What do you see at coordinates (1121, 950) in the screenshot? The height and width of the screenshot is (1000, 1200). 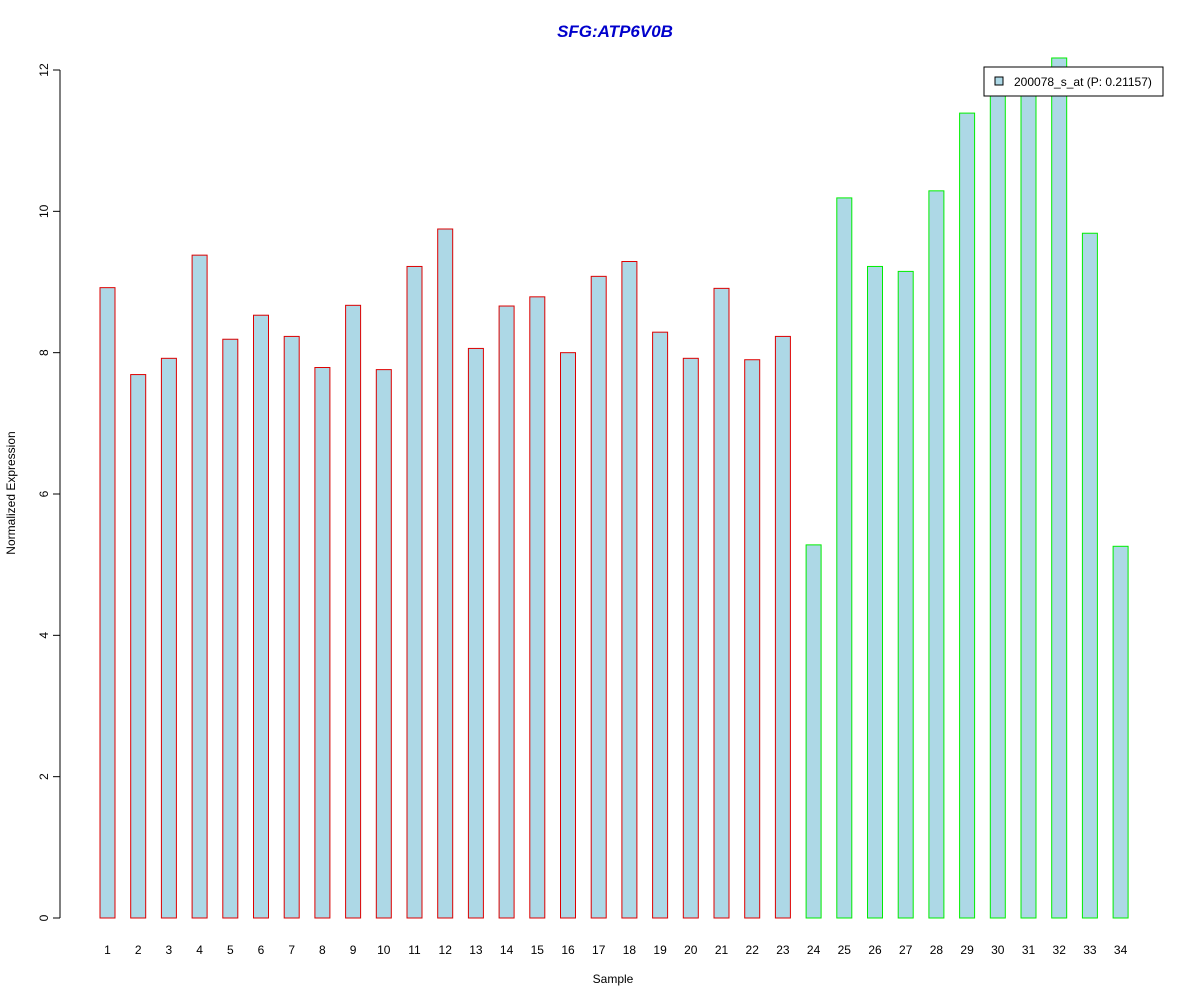 I see `x-tick-label: 34` at bounding box center [1121, 950].